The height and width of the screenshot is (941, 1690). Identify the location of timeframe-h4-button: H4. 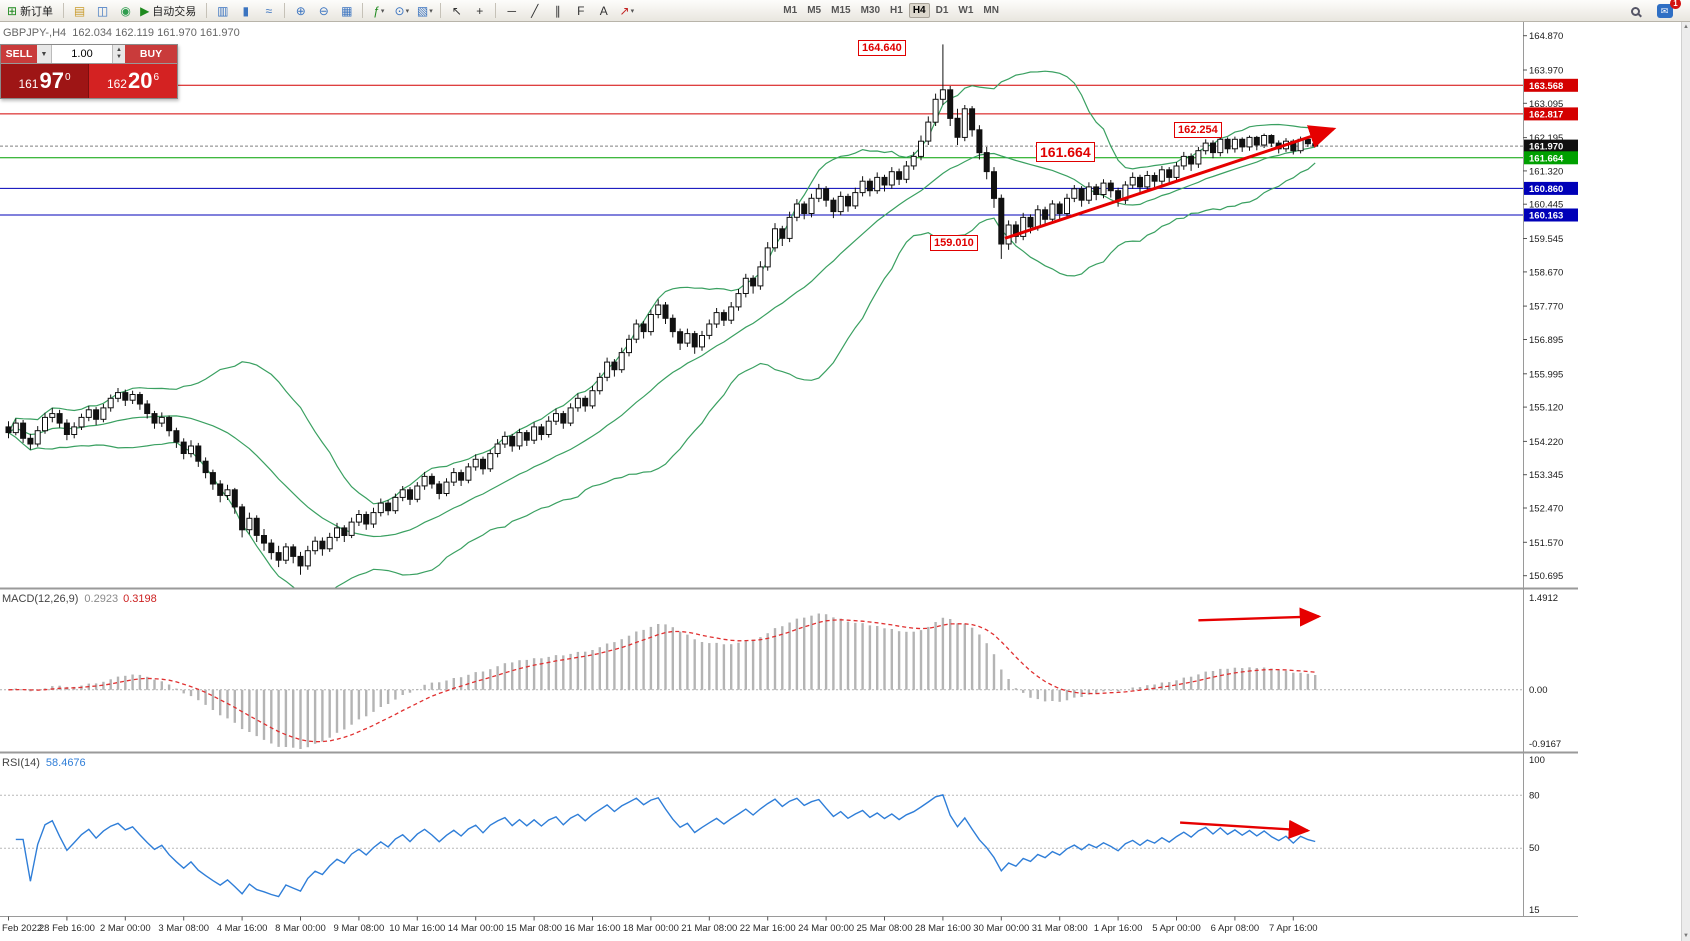
(919, 10).